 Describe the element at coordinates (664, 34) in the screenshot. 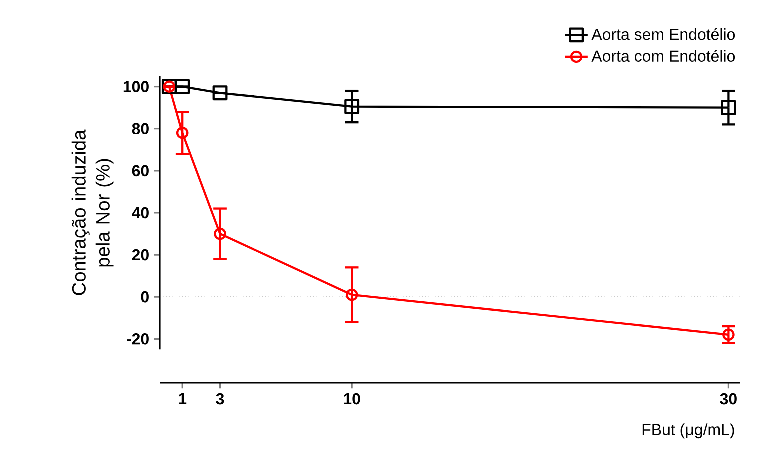

I see `legend-label: Aorta sem Endotélio` at that location.